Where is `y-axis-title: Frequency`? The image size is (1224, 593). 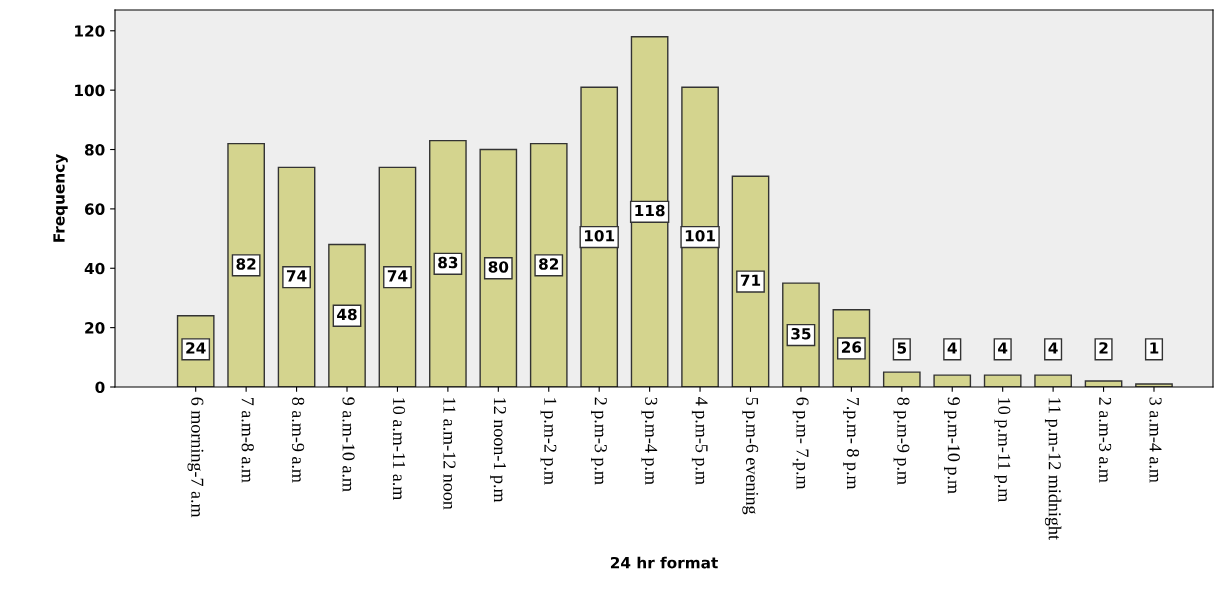
y-axis-title: Frequency is located at coordinates (60, 198).